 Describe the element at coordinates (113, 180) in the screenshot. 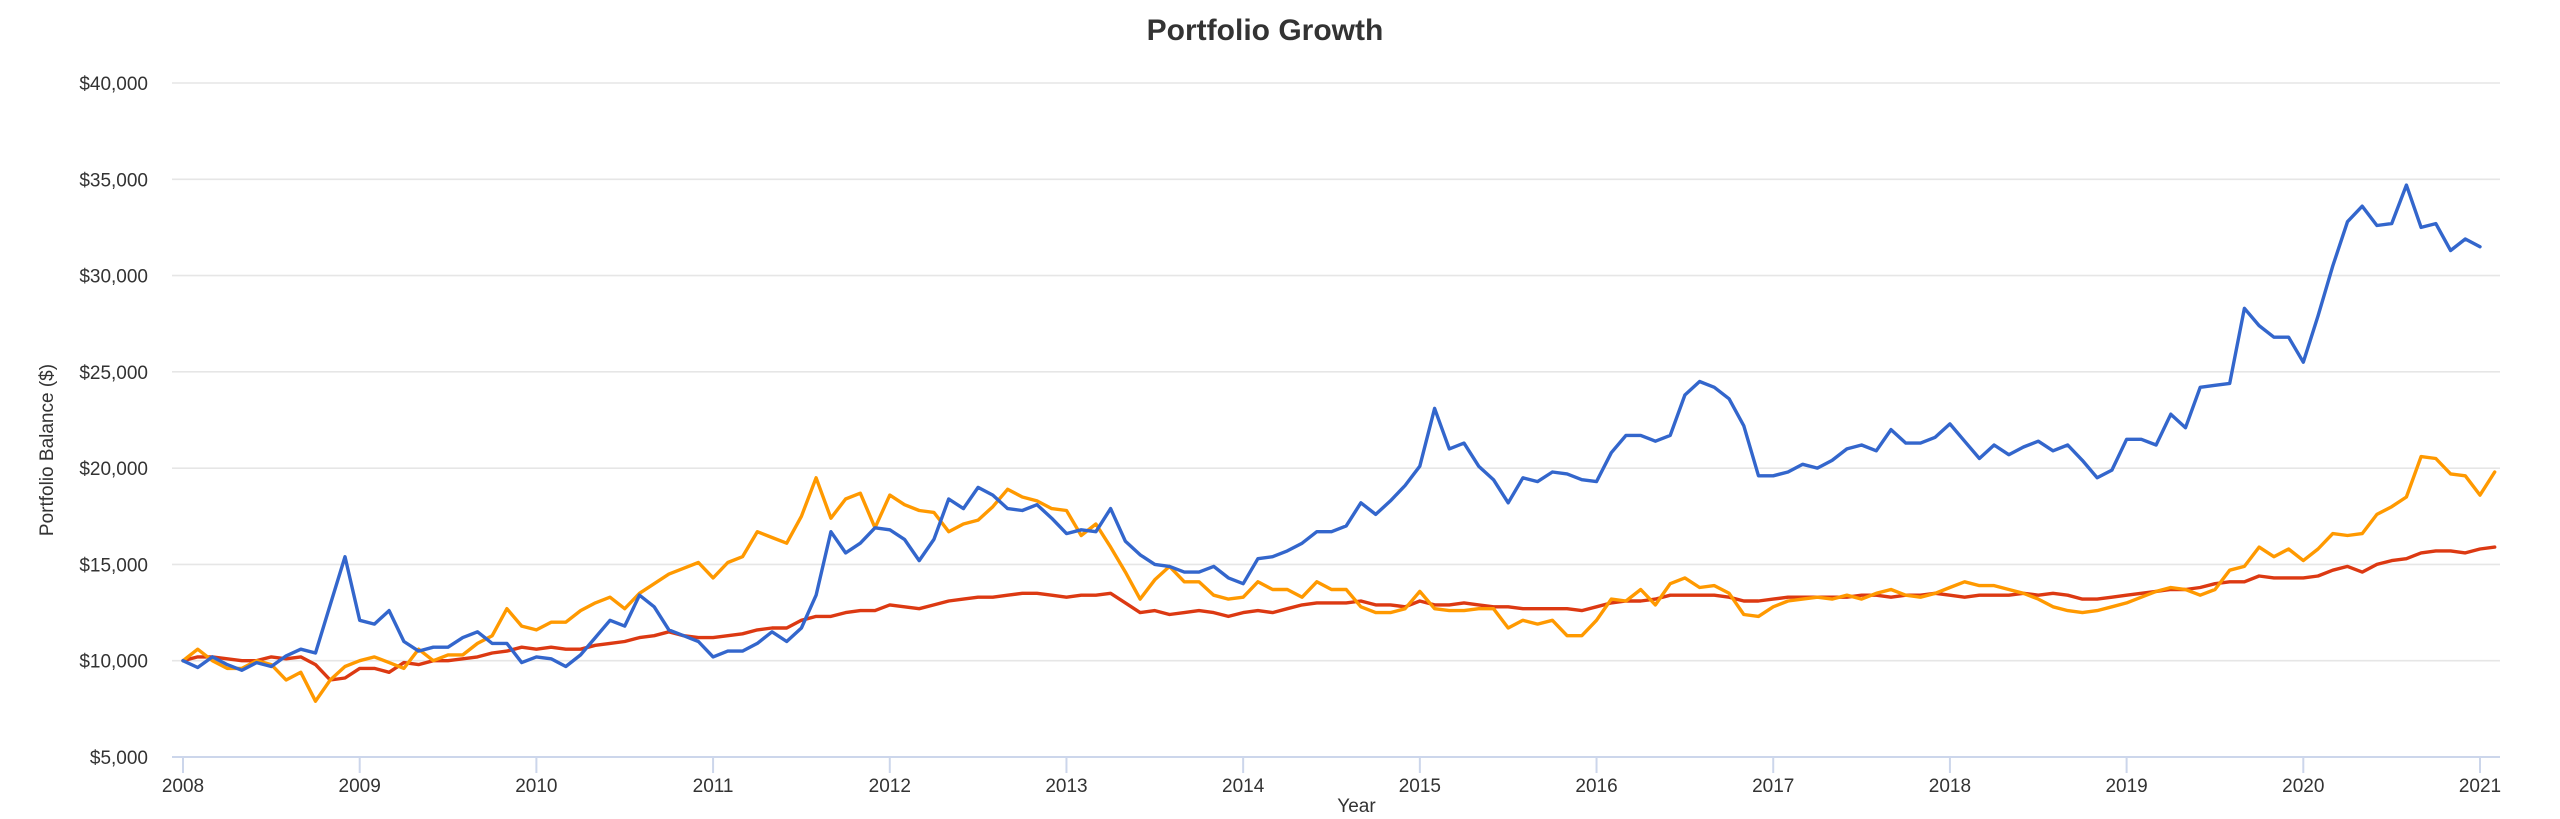

I see `y-tick-label: $35,000` at that location.